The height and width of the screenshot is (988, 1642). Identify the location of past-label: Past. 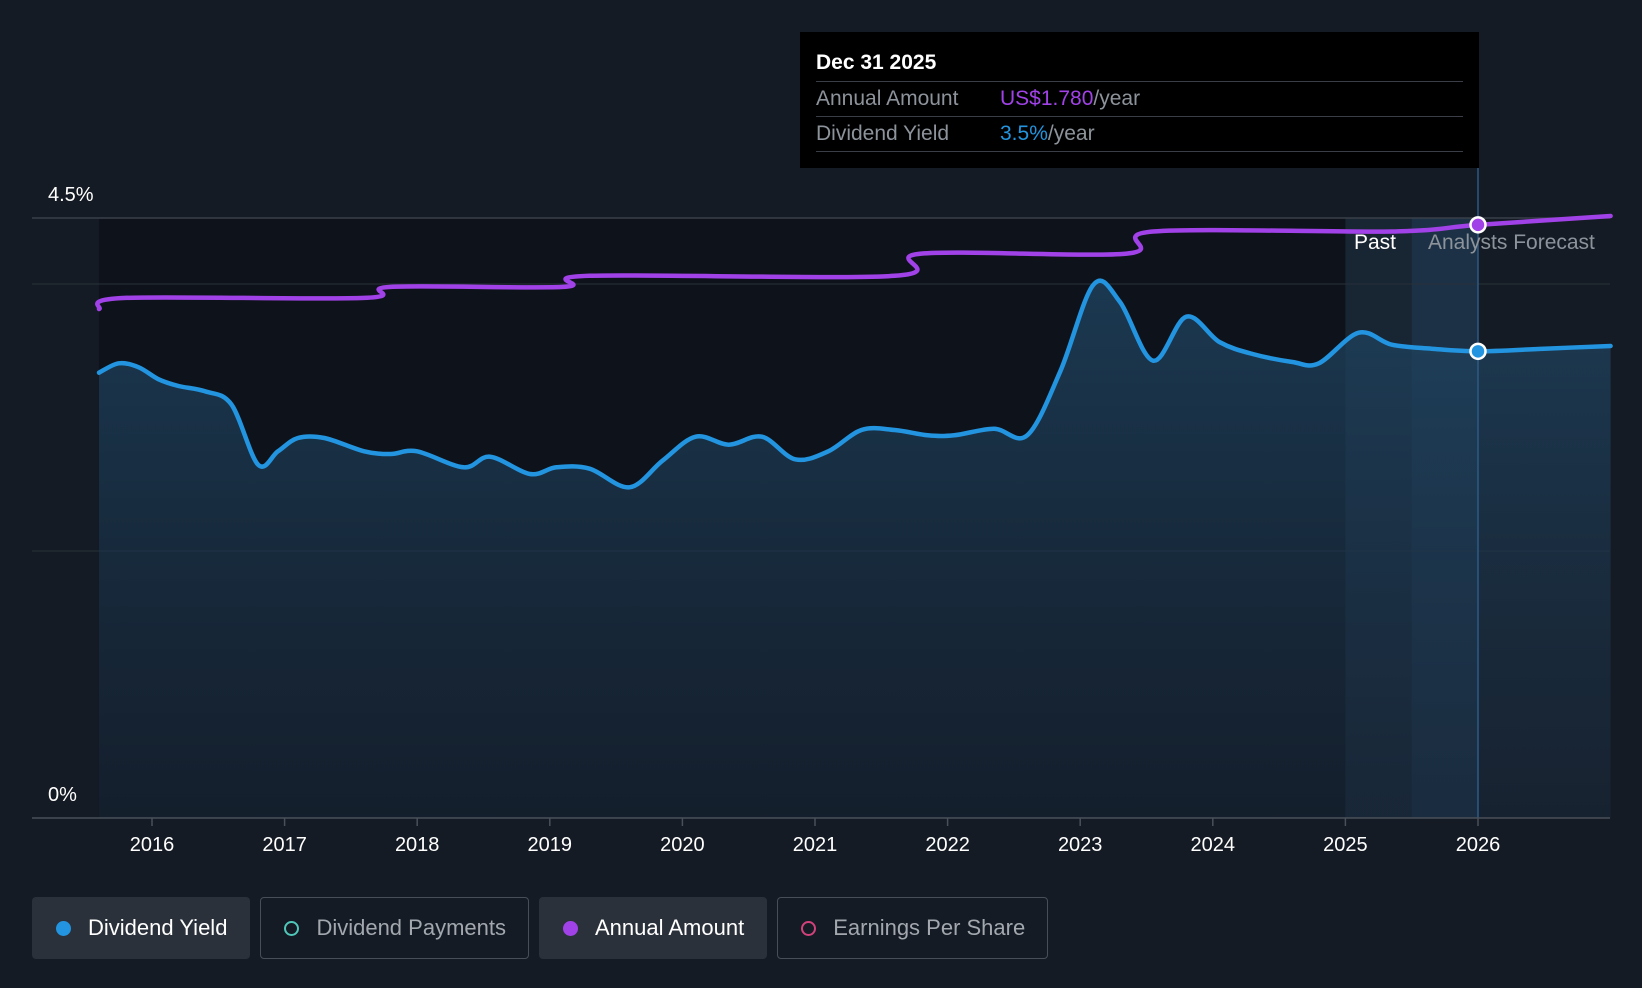
(1375, 242).